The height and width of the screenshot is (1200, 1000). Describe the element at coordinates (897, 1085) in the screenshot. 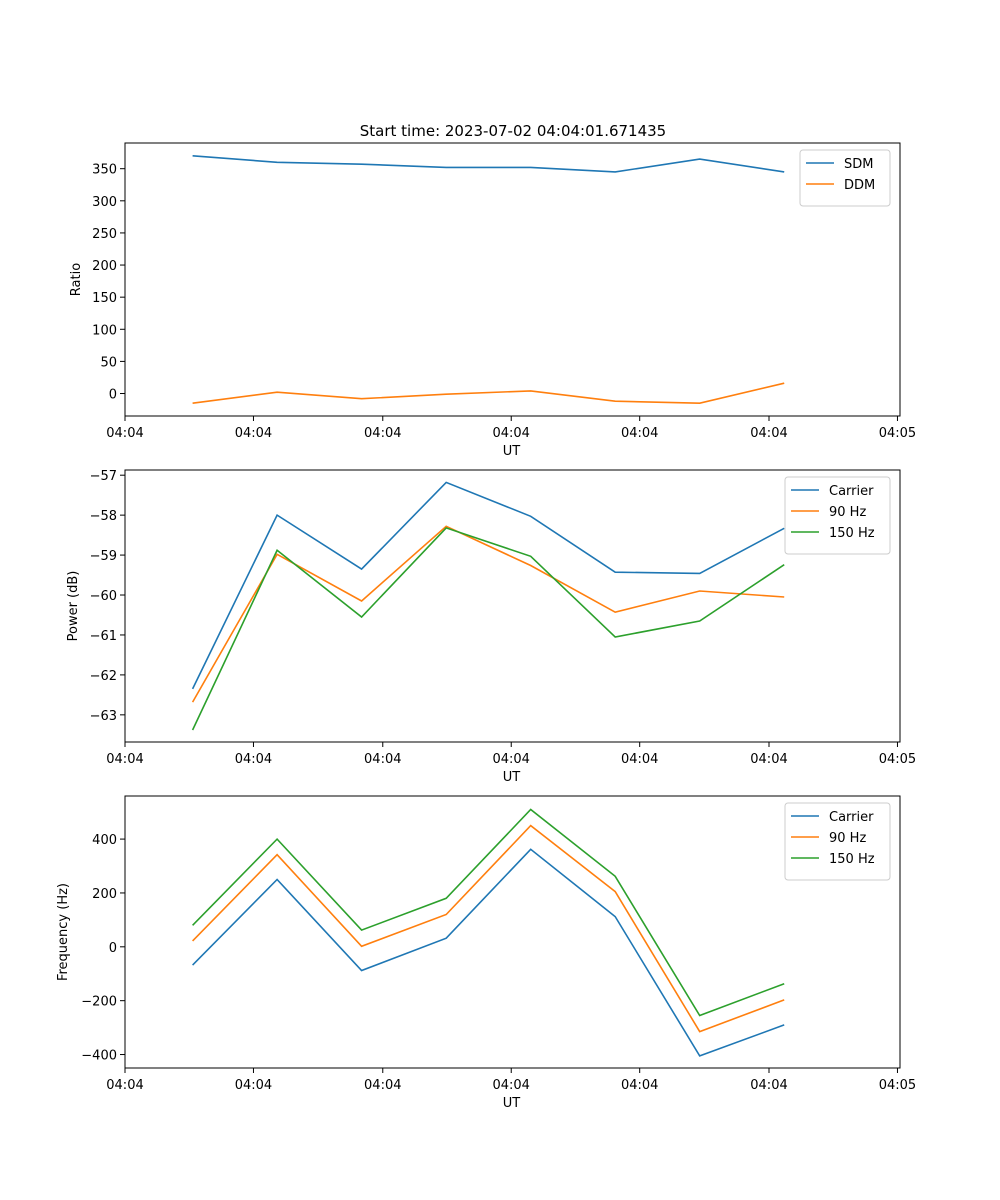

I see `panel2-x-tick-label: 04:05` at that location.